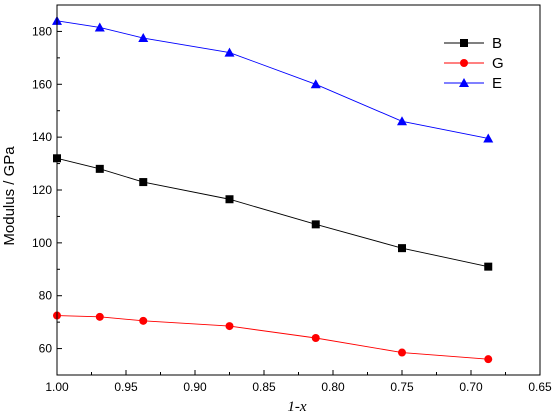 The height and width of the screenshot is (417, 553). I want to click on series-G, so click(273, 337).